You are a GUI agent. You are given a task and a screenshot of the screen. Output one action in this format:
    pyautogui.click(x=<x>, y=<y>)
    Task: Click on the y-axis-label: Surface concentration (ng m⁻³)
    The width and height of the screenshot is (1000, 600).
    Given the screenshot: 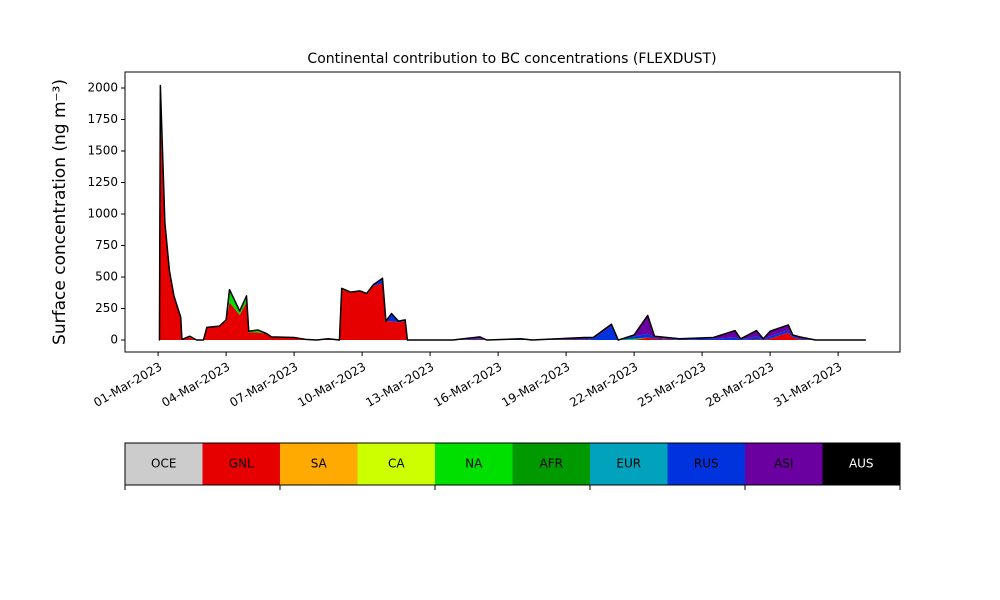 What is the action you would take?
    pyautogui.click(x=60, y=212)
    